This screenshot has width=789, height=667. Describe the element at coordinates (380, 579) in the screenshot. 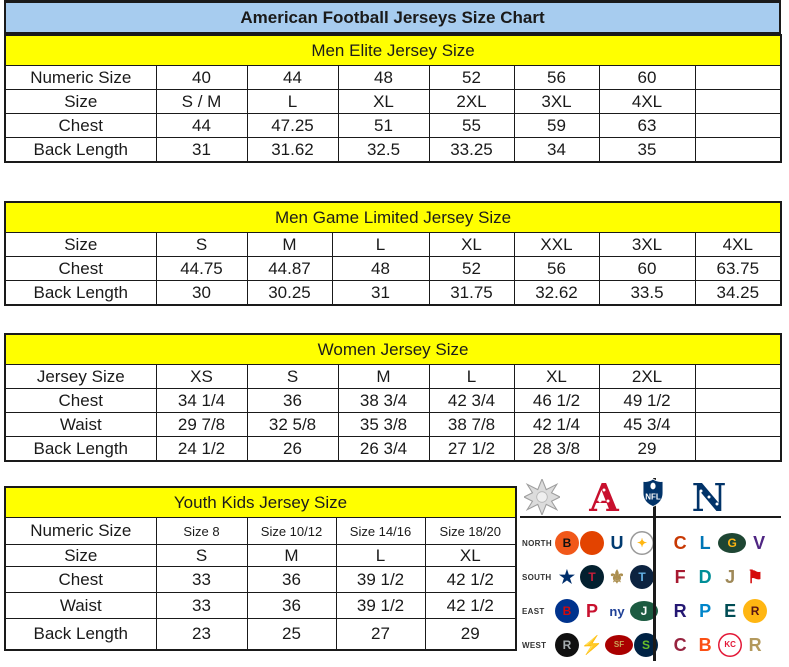

I see `size-cell: 39 1/2` at that location.